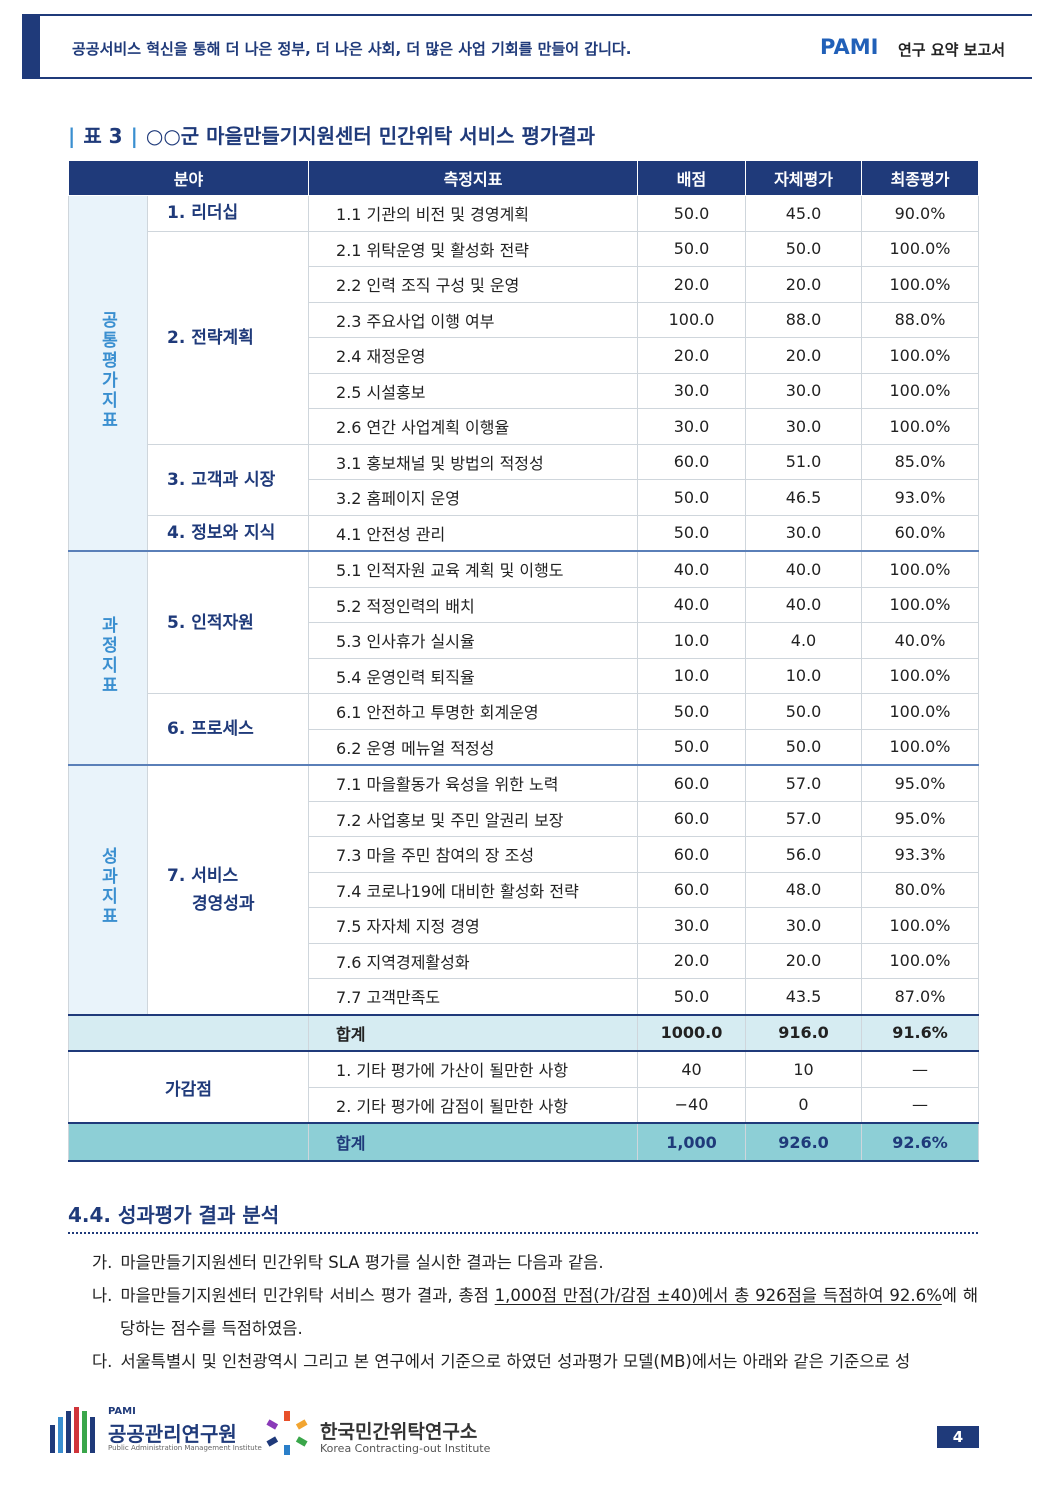 The height and width of the screenshot is (1492, 1054). Describe the element at coordinates (920, 854) in the screenshot. I see `score: 93.3%` at that location.